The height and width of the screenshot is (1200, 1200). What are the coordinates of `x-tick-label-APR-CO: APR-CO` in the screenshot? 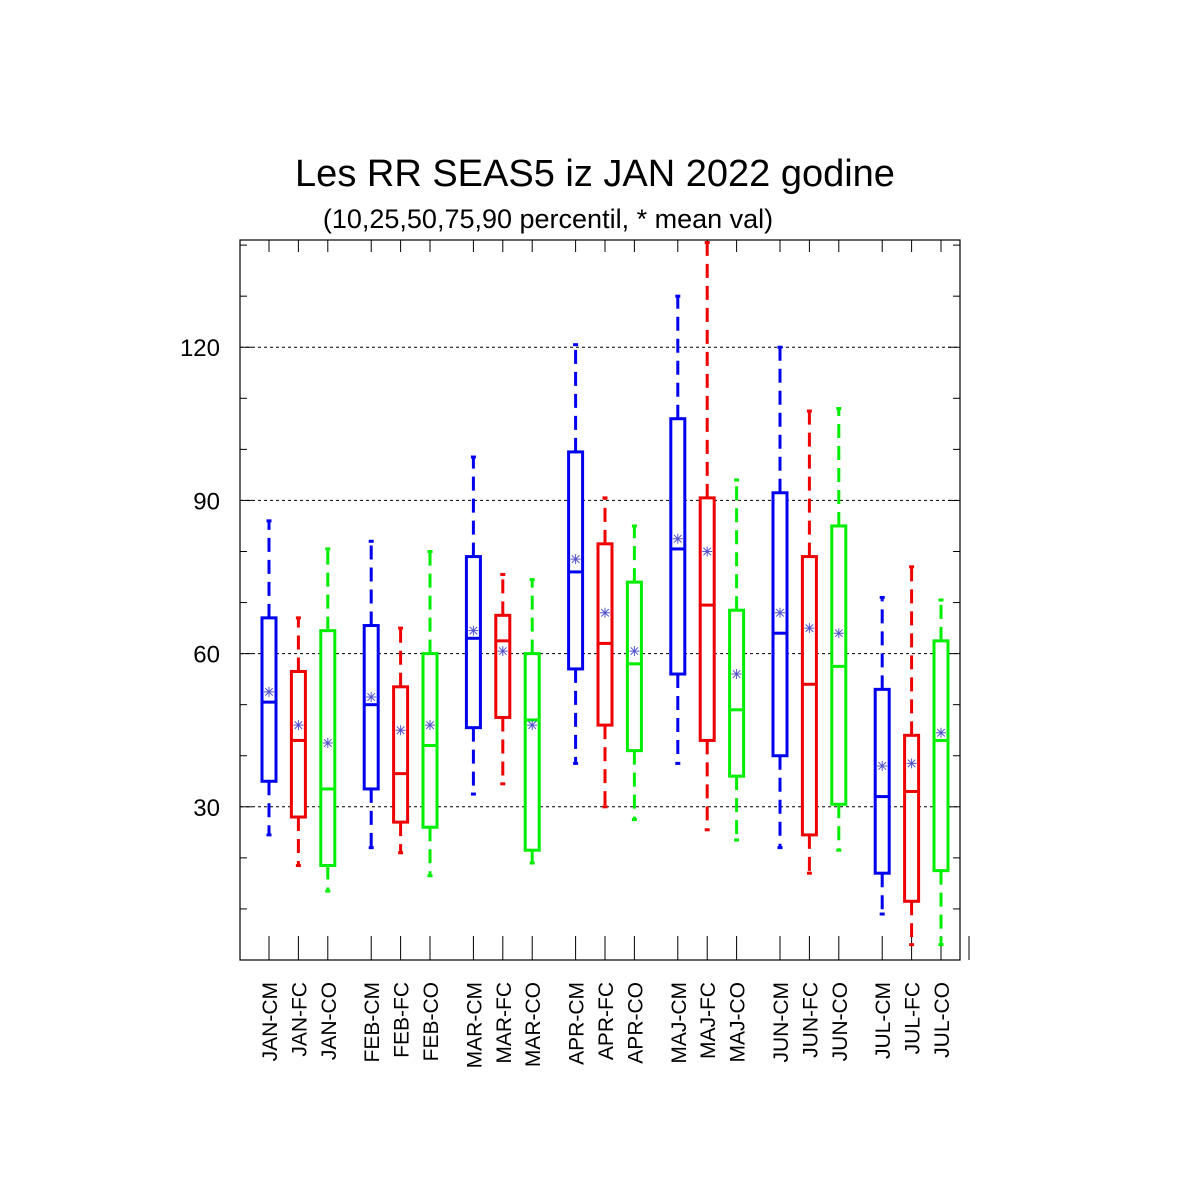 It's located at (635, 1023).